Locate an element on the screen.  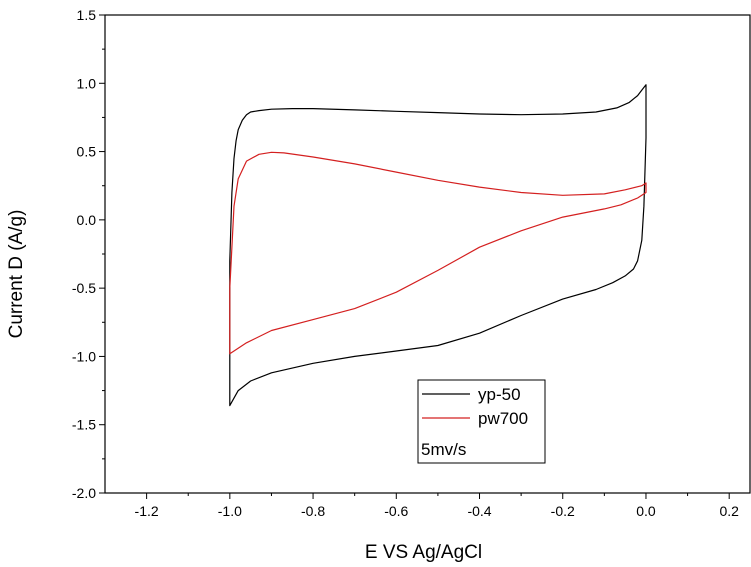
legend-label-pw700: pw700 is located at coordinates (503, 418).